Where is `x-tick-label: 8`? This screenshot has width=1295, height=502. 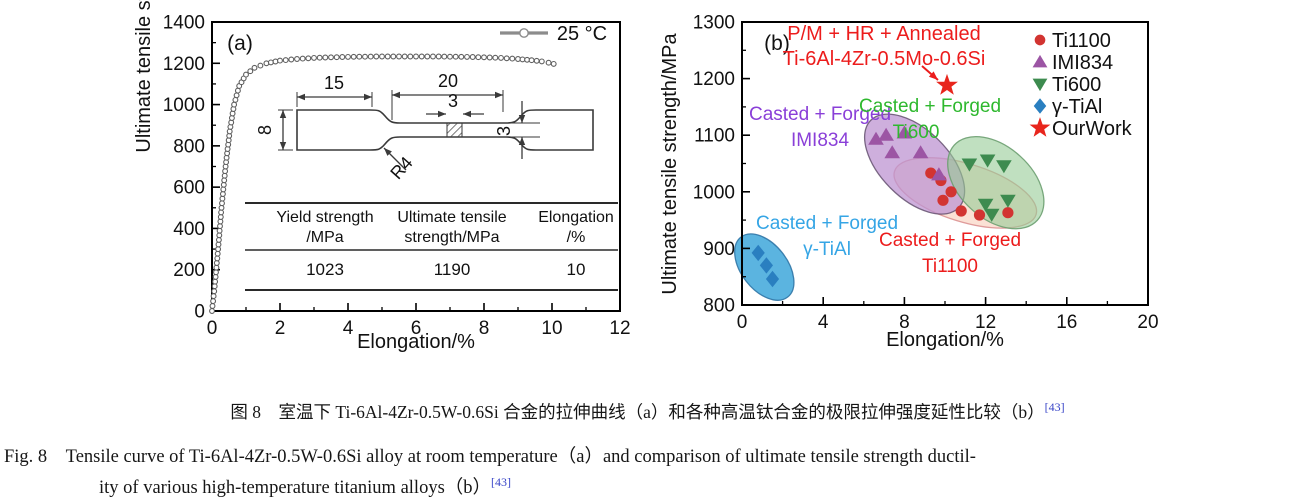 x-tick-label: 8 is located at coordinates (904, 322).